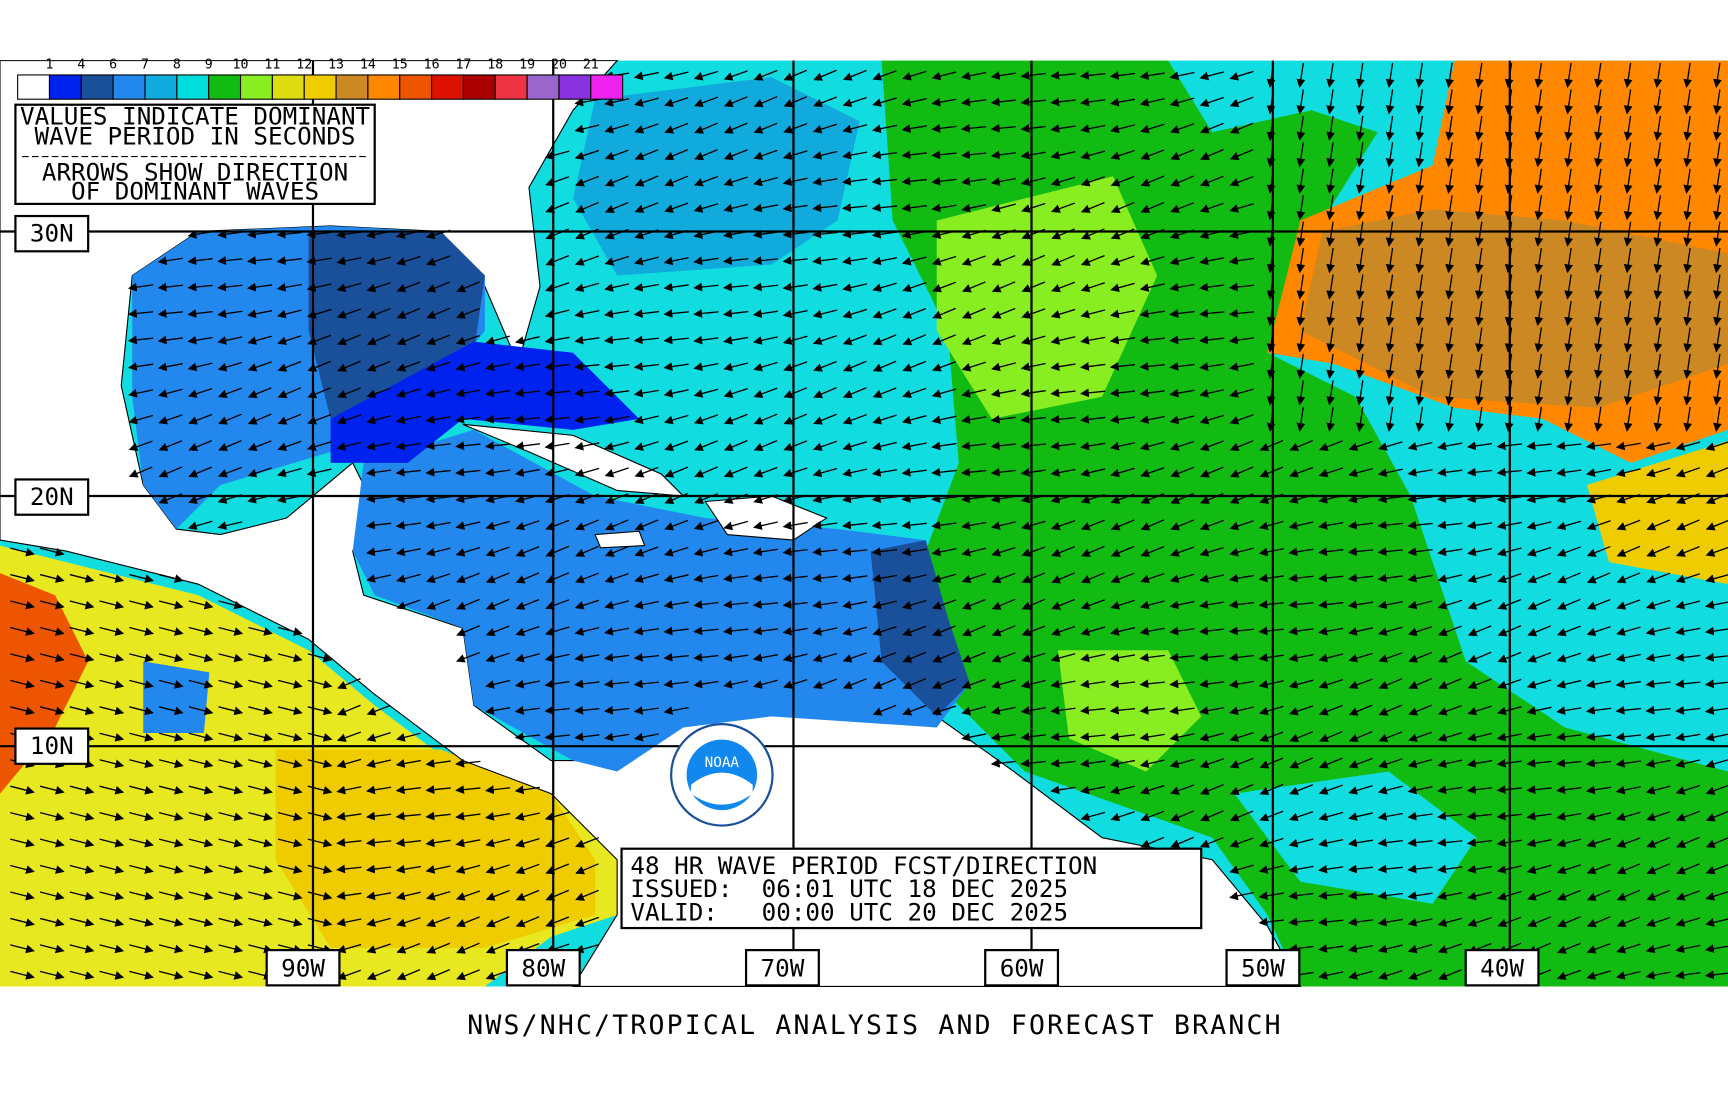  I want to click on legend-label: 13, so click(336, 64).